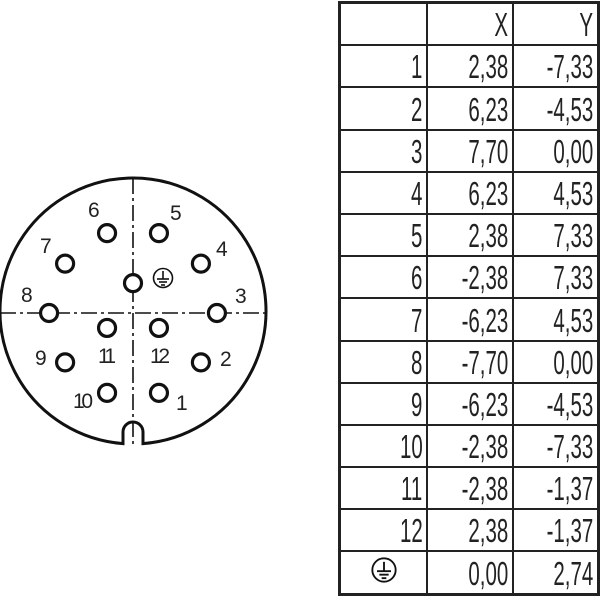 The height and width of the screenshot is (596, 600). I want to click on table-row: 4 6,23 4,53, so click(469, 192).